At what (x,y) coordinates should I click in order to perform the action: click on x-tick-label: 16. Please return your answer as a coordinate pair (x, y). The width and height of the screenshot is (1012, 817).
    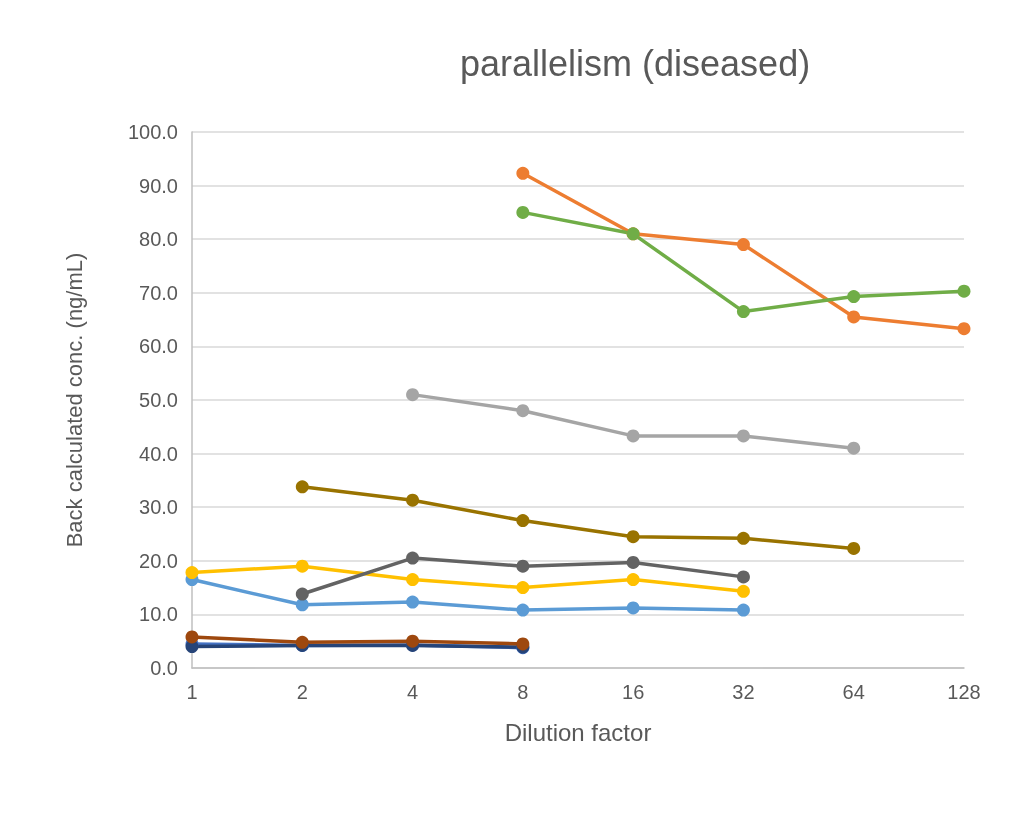
    Looking at the image, I should click on (633, 692).